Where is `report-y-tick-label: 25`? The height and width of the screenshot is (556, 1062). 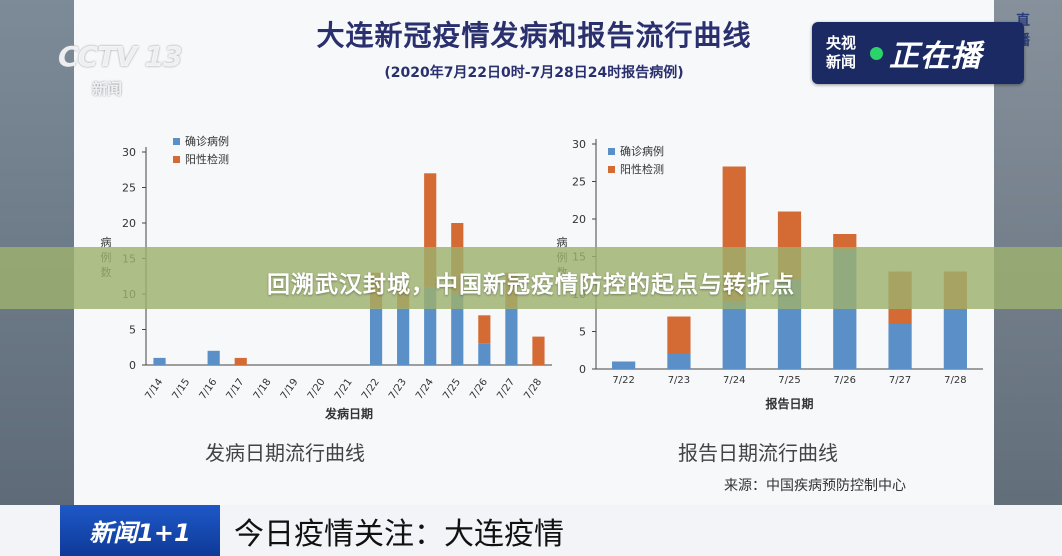 report-y-tick-label: 25 is located at coordinates (579, 182).